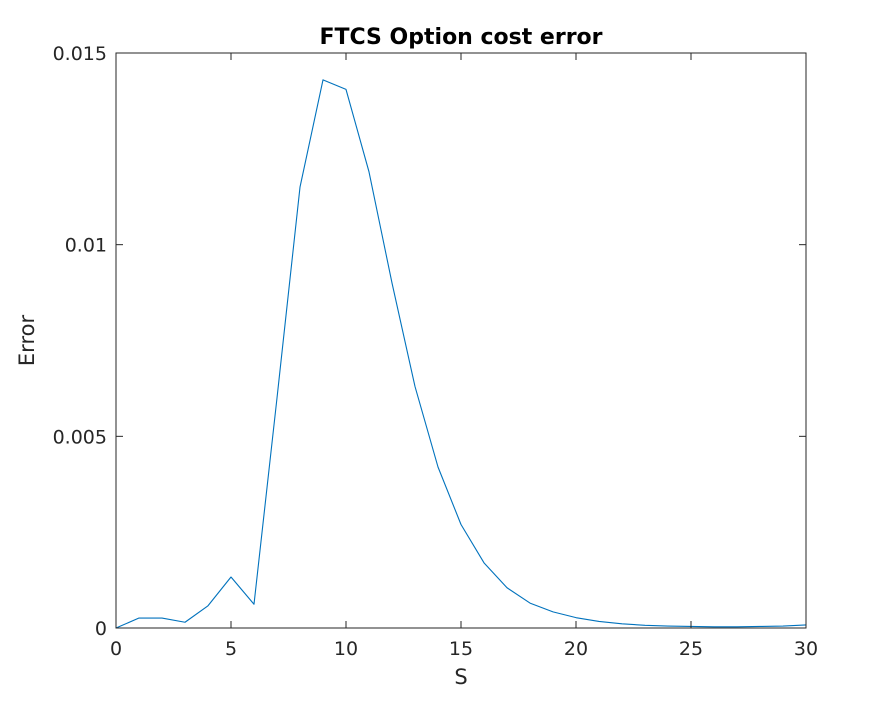  Describe the element at coordinates (691, 649) in the screenshot. I see `x-tick-label: 25` at that location.